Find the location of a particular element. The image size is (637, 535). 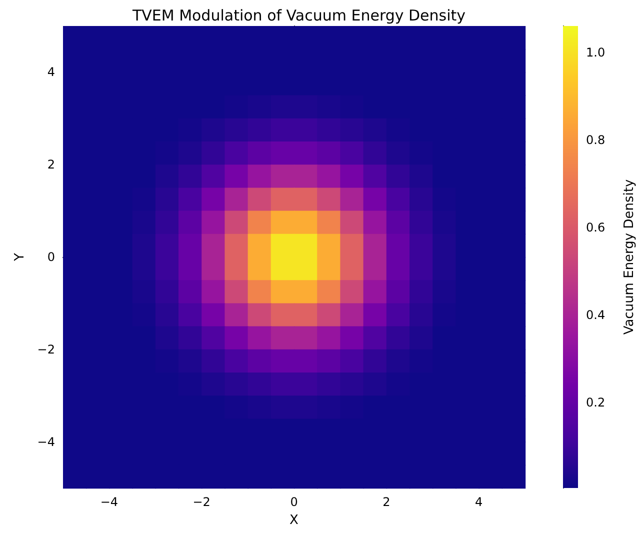

x-tick-label: 2 is located at coordinates (386, 502).